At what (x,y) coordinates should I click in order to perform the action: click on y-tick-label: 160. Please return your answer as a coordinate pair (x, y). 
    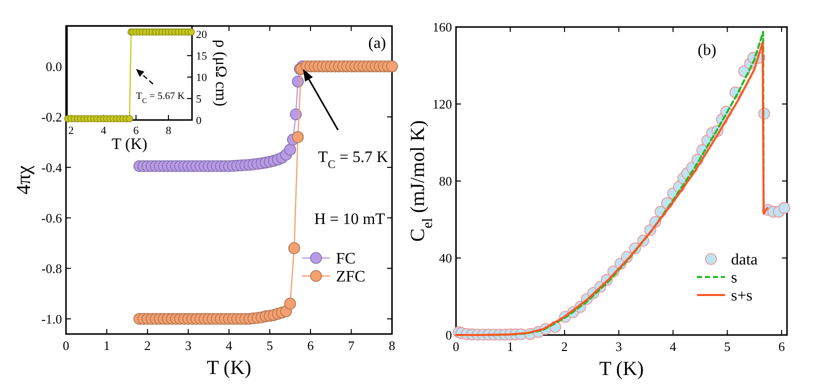
    Looking at the image, I should click on (442, 27).